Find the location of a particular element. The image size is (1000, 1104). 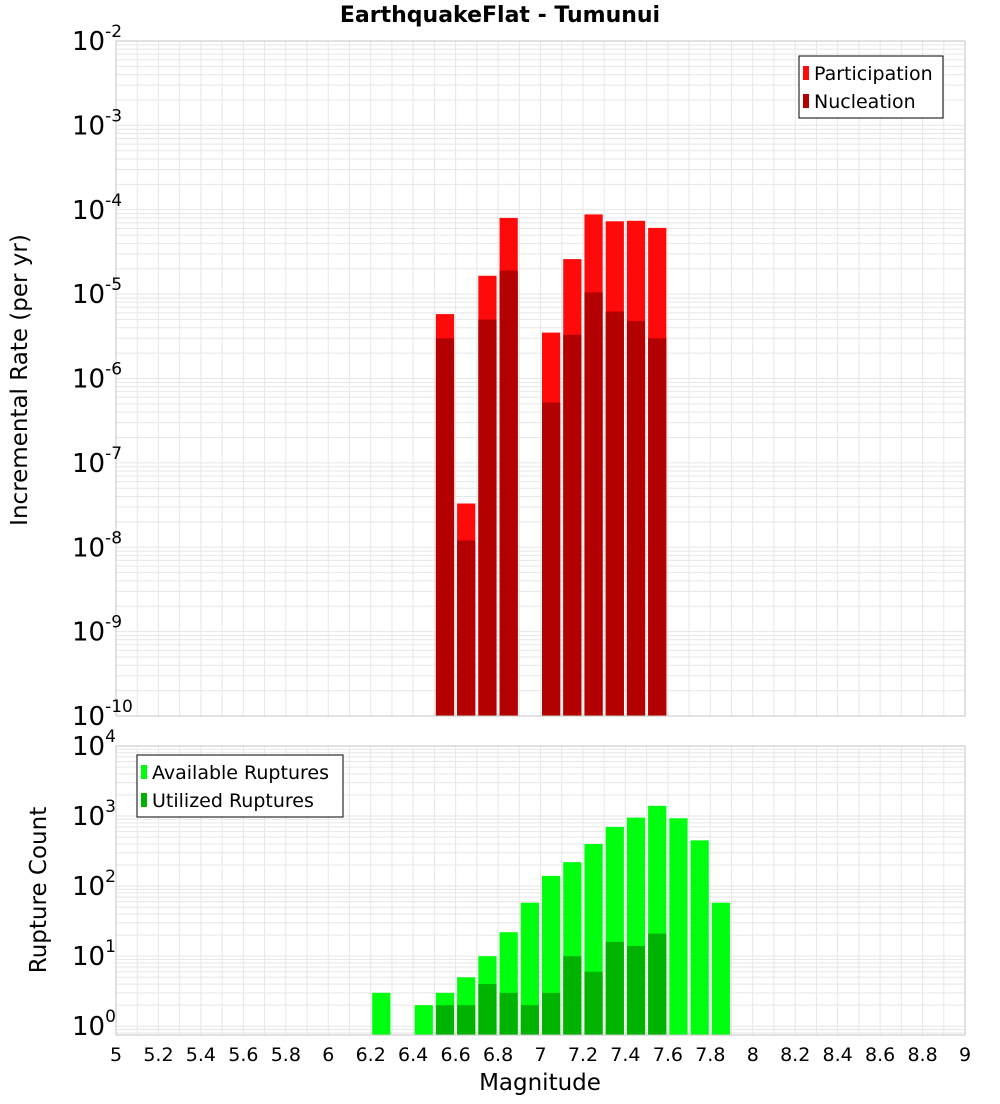

top-y-tick-label: 10⁻⁹ is located at coordinates (97, 630).